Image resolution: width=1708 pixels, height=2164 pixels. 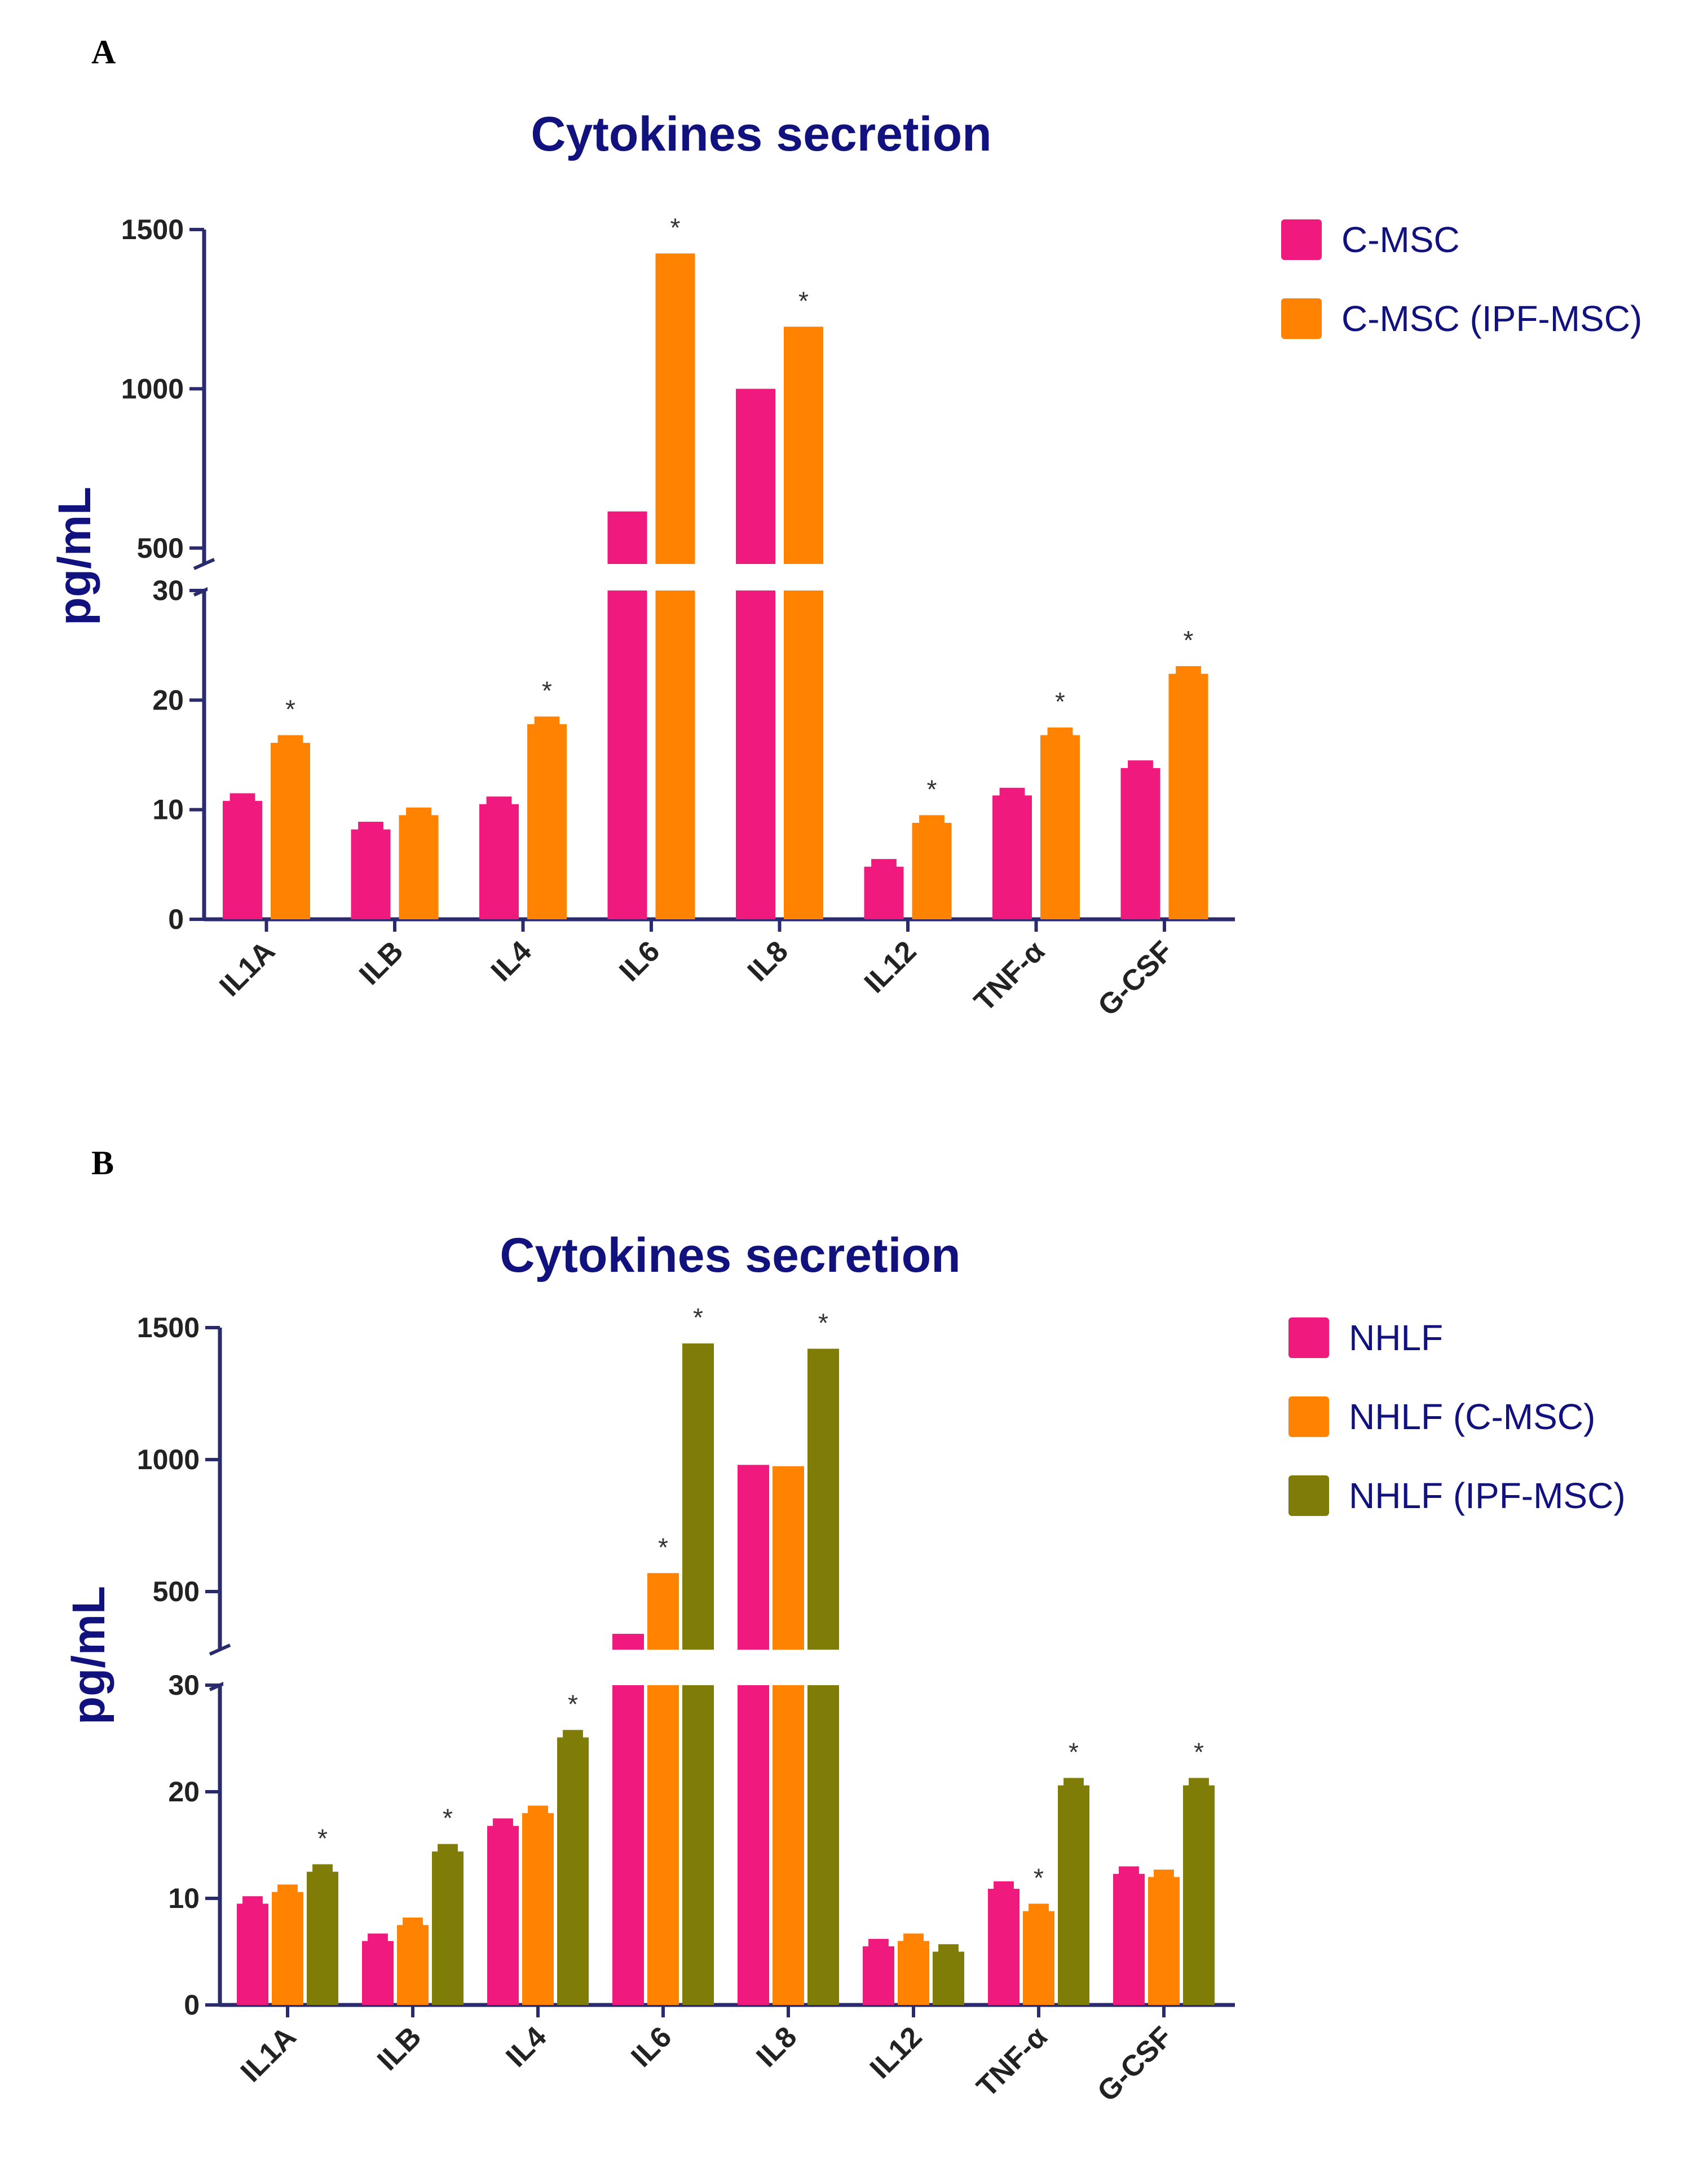 I want to click on panel-b-label: B, so click(x=102, y=1163).